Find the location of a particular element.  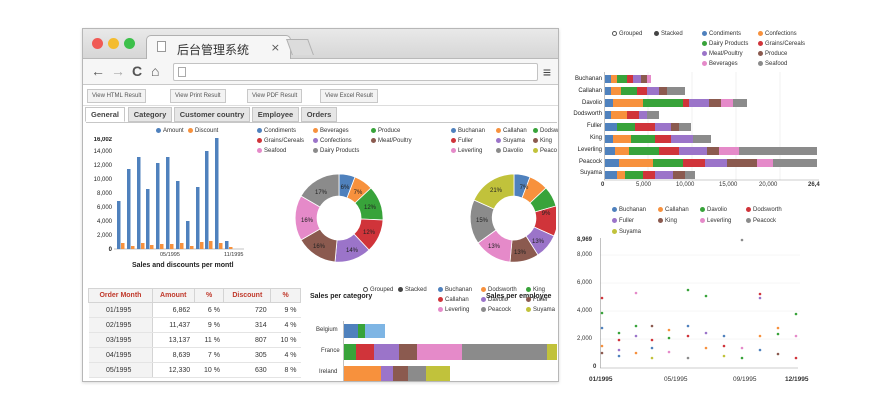

slice-label: 13% is located at coordinates (520, 253).